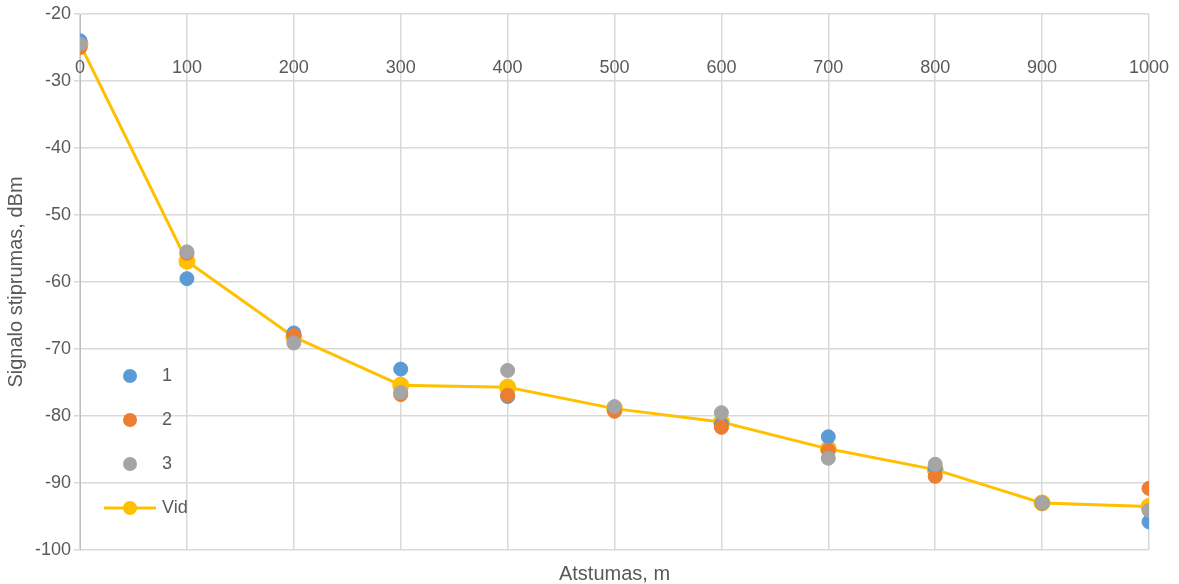  What do you see at coordinates (53, 548) in the screenshot?
I see `y-tick-label: -100` at bounding box center [53, 548].